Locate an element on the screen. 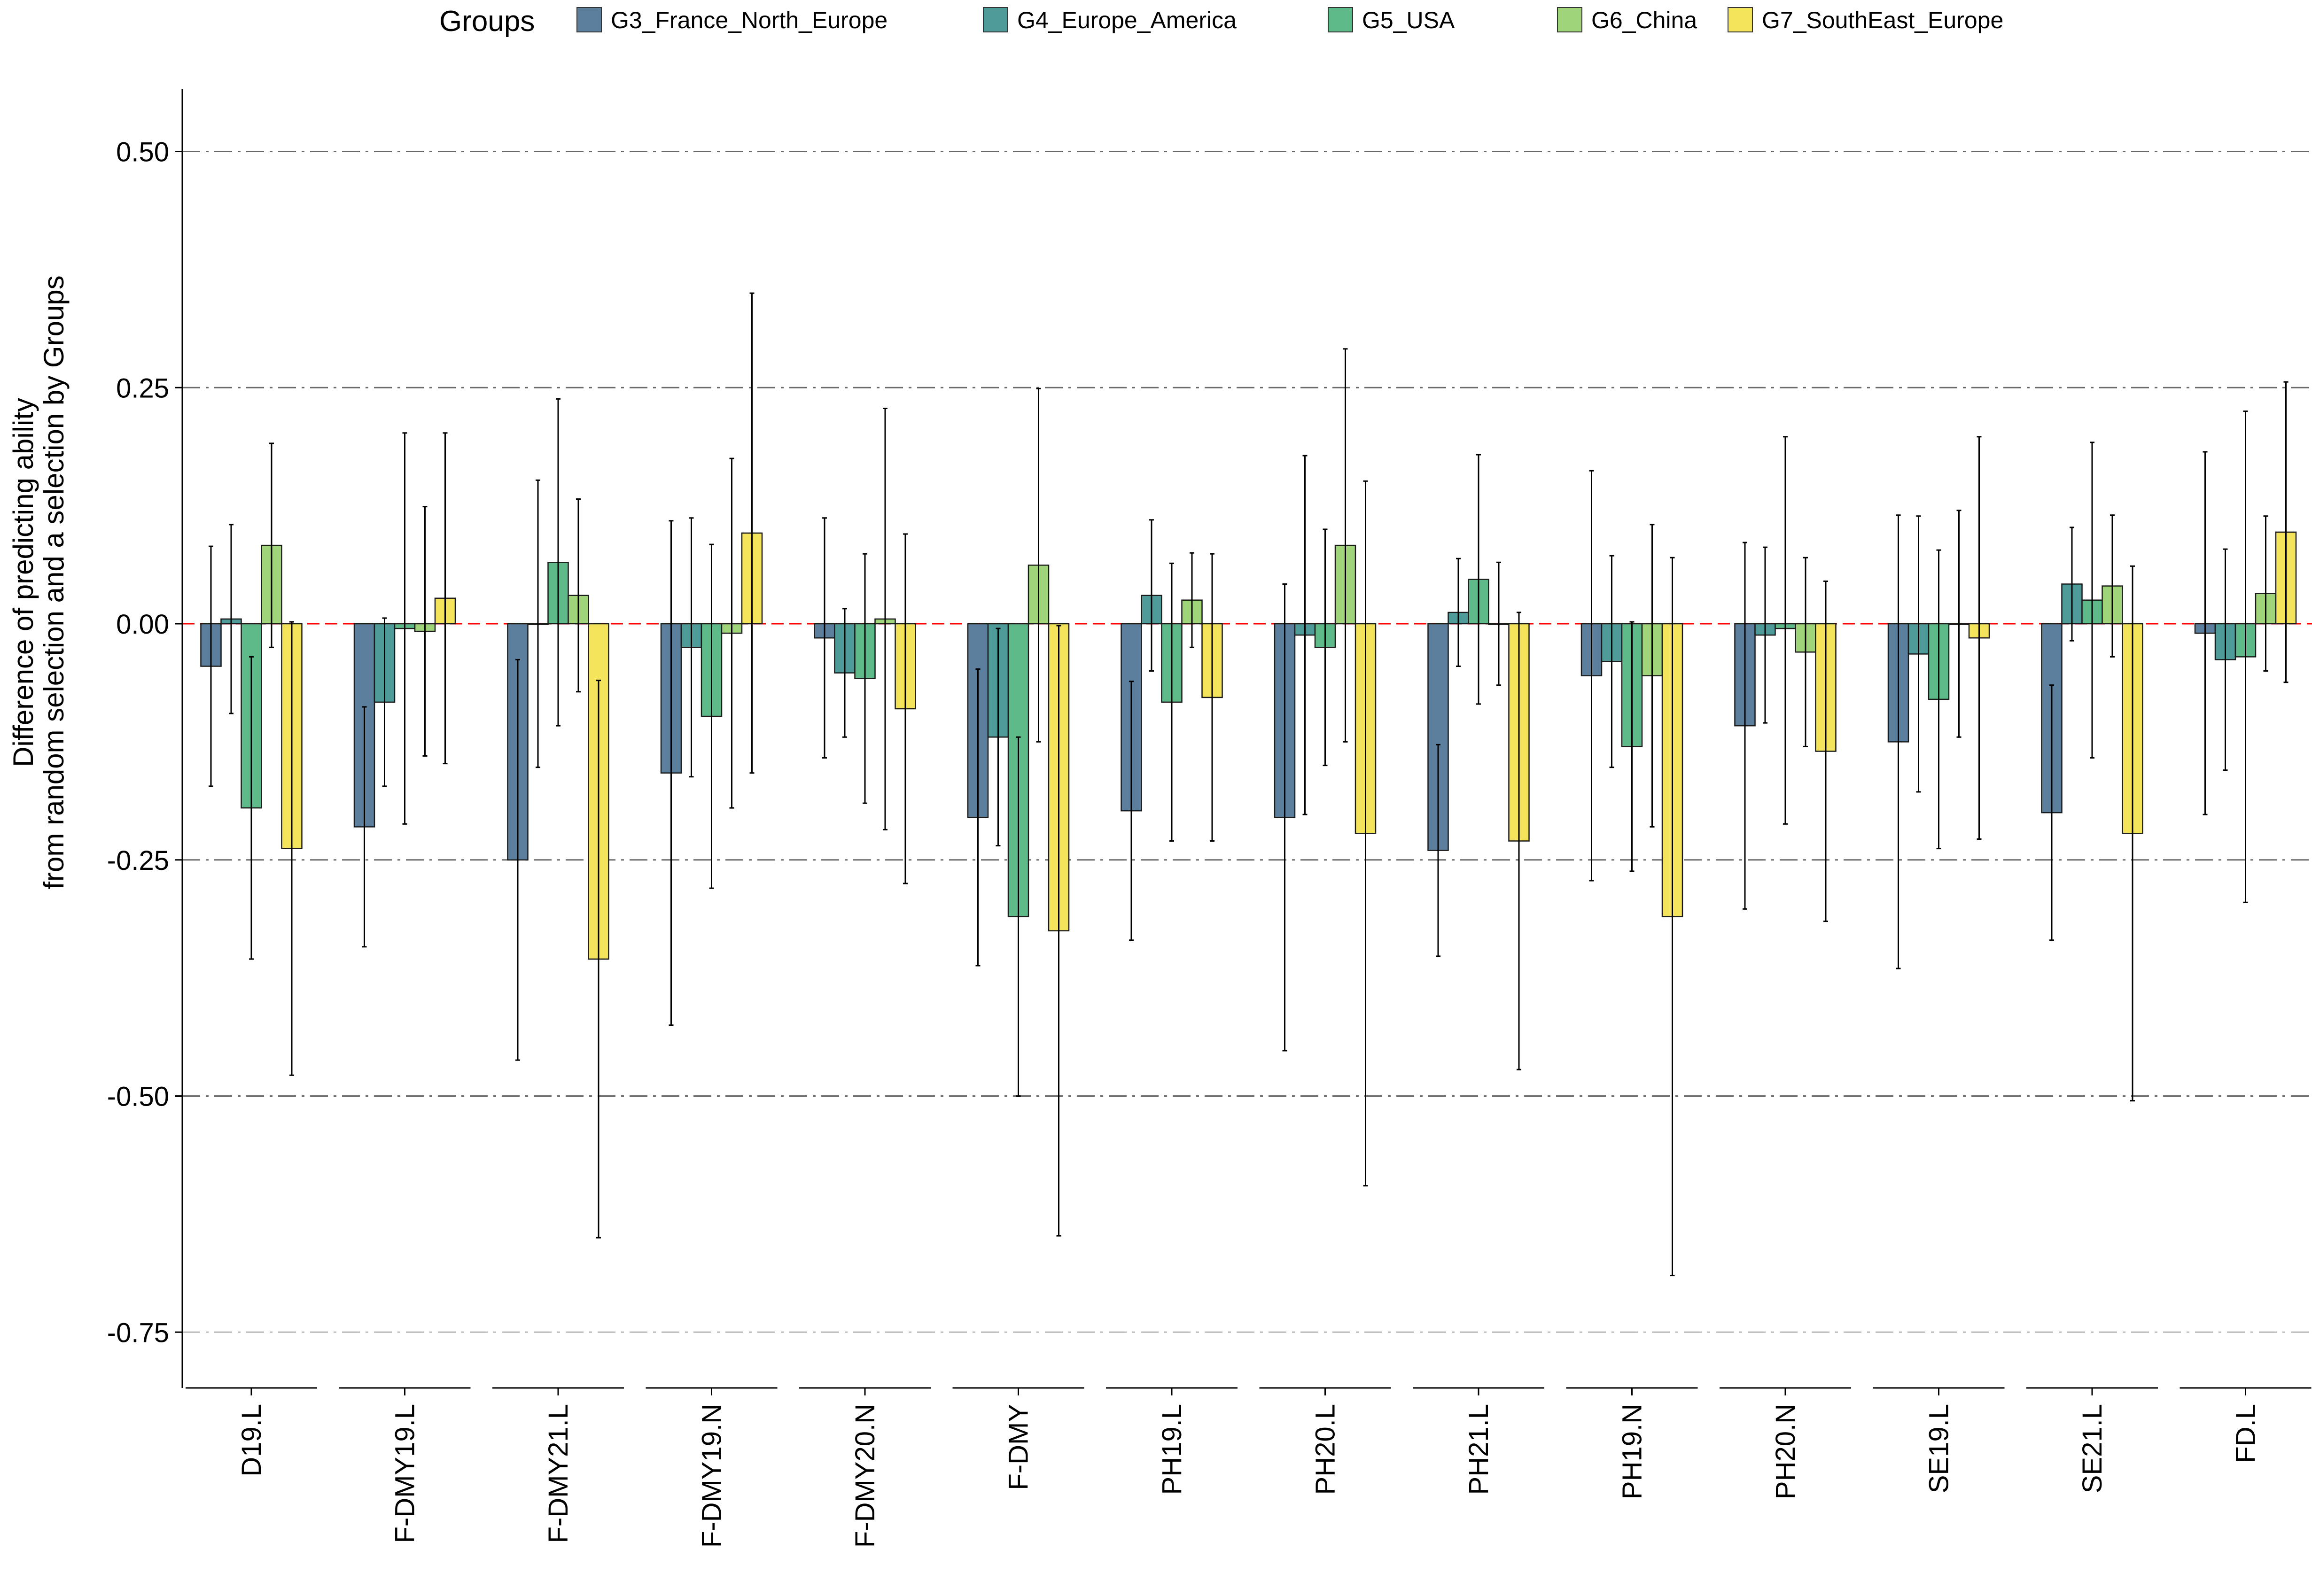 The height and width of the screenshot is (1596, 2312). y-tick-label-2: 0.25 is located at coordinates (142, 388).